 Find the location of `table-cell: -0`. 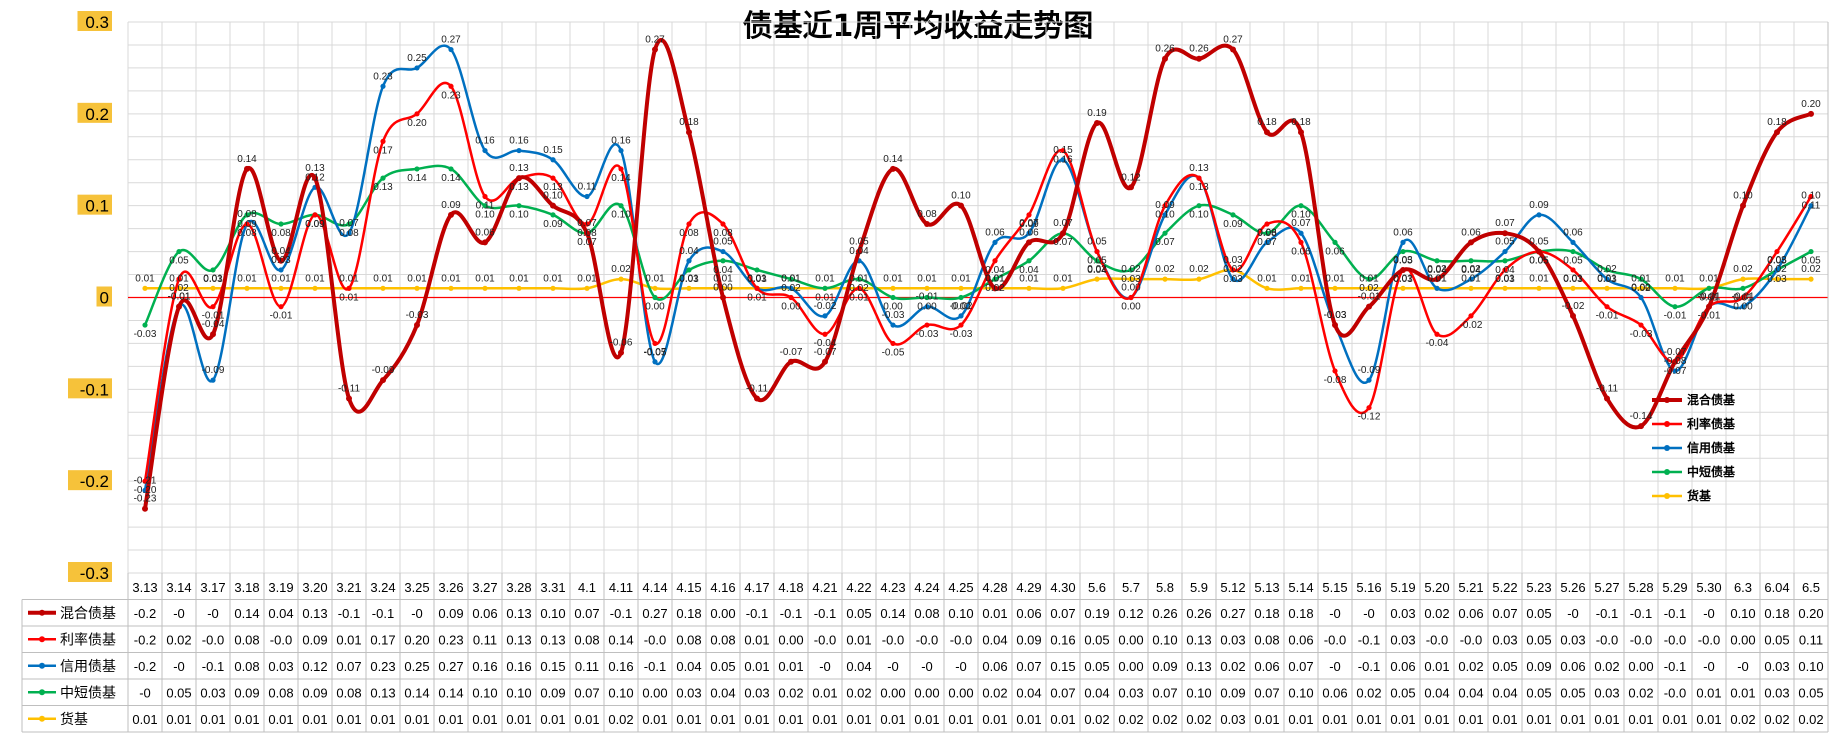

table-cell: -0 is located at coordinates (893, 666).